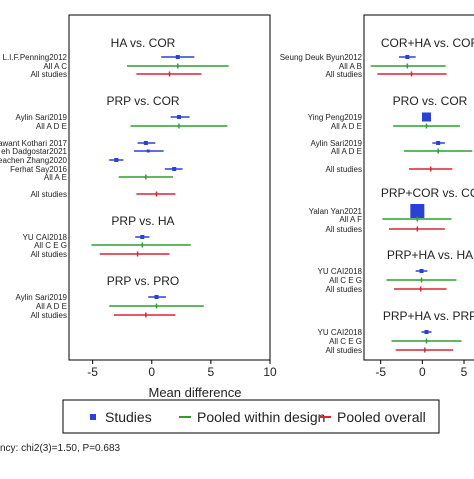  I want to click on group-title: PRP vs. HA, so click(142, 221).